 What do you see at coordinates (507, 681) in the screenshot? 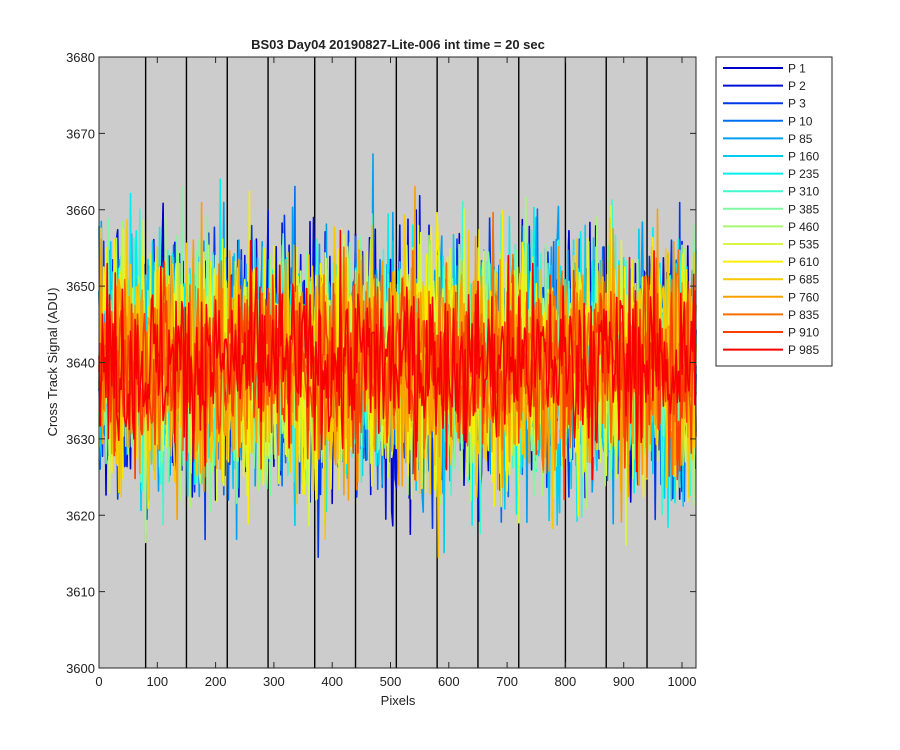
I see `x-tick-label: 700` at bounding box center [507, 681].